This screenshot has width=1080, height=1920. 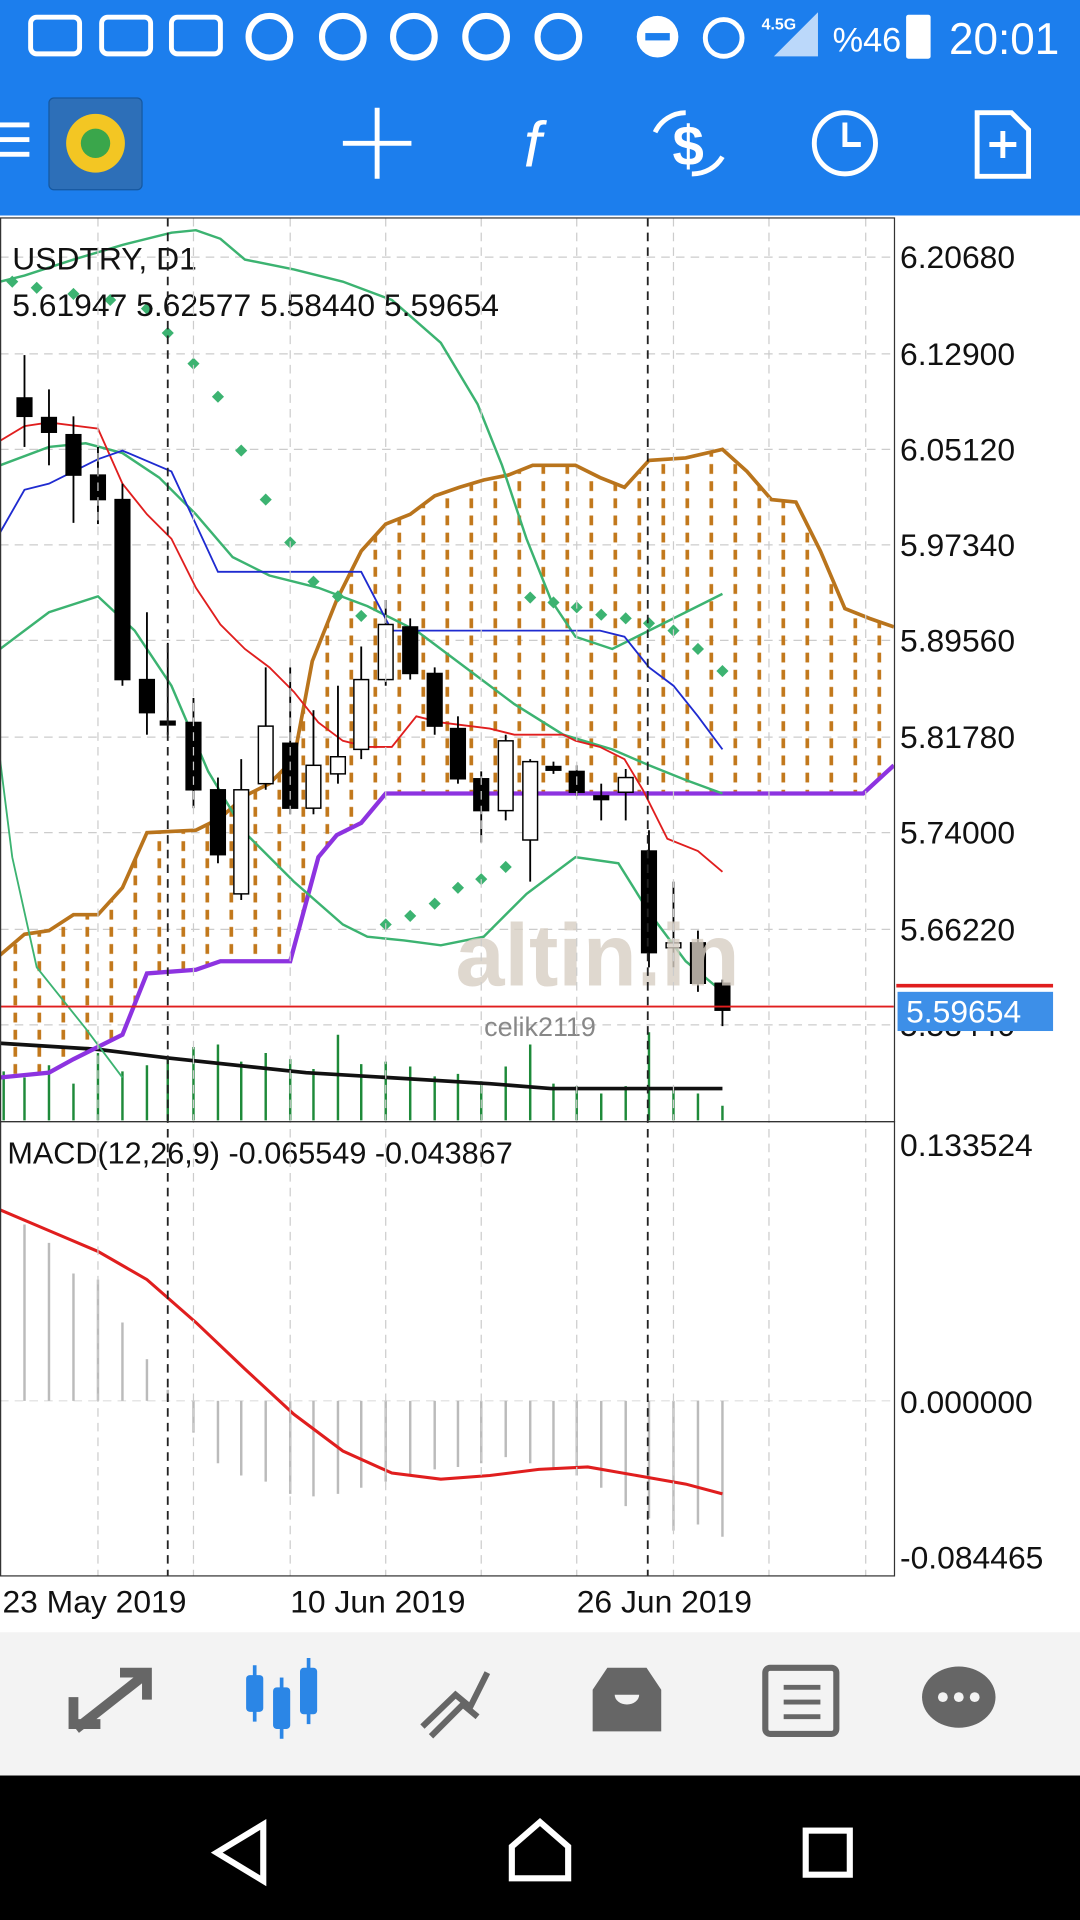 I want to click on toolbar: f $, so click(x=516, y=144).